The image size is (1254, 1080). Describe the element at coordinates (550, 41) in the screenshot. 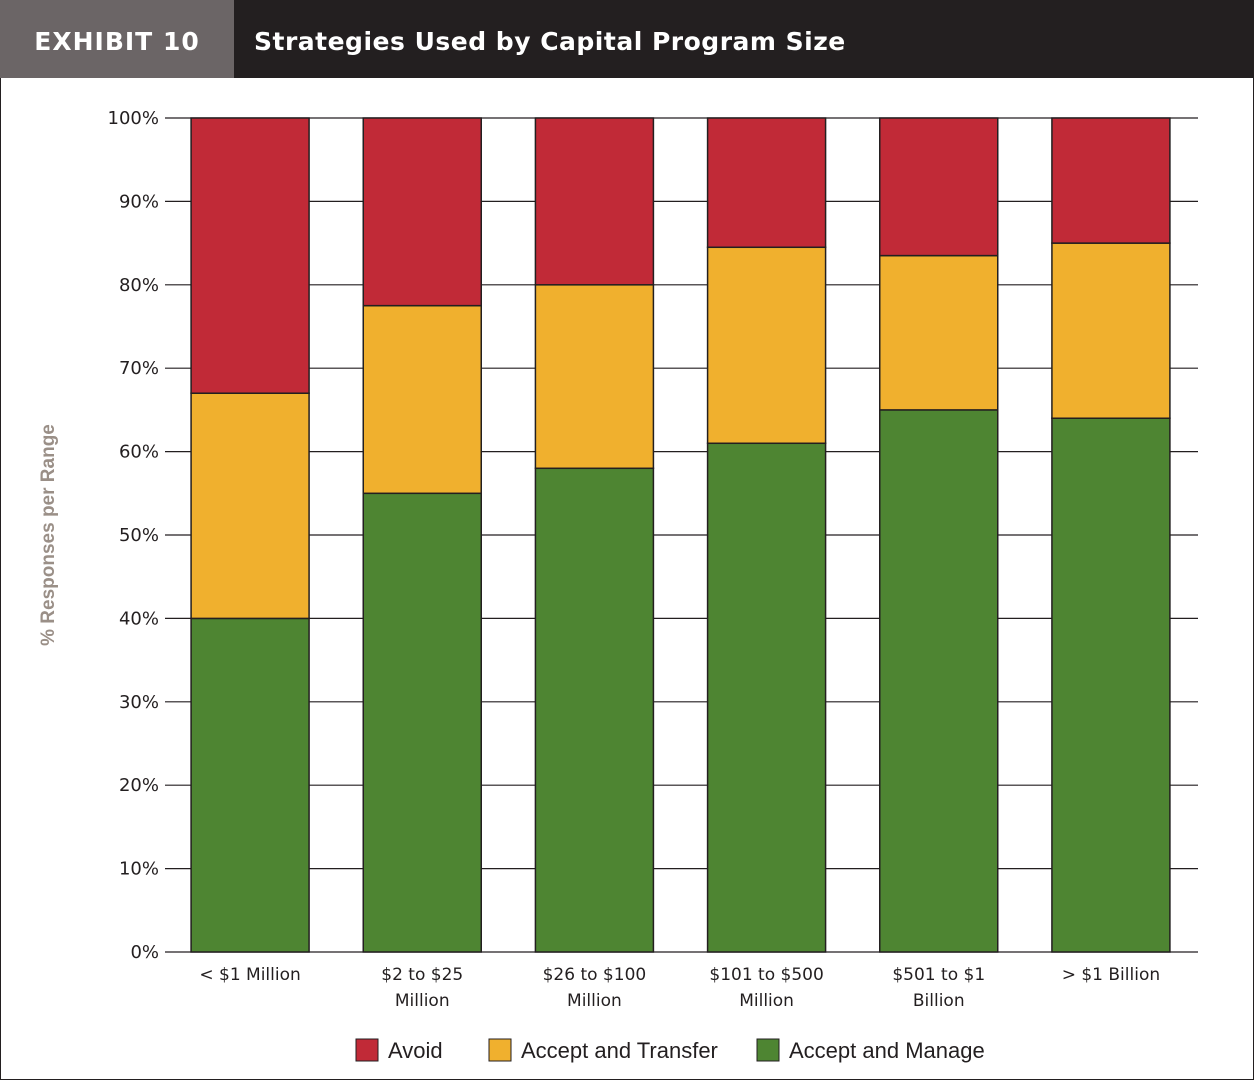

I see `exhibit-title: Strategies Used by Capital Program Size` at that location.